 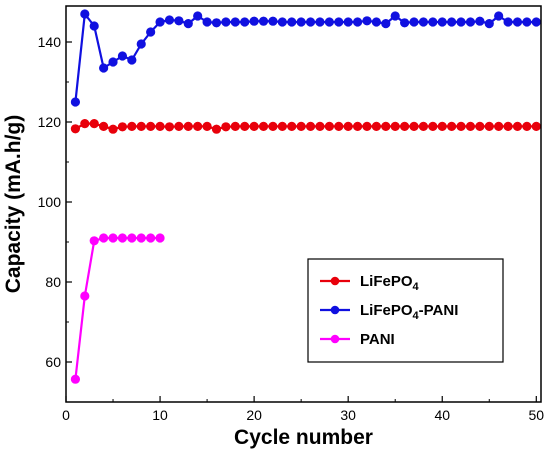 What do you see at coordinates (348, 415) in the screenshot?
I see `x-tick-label: 30` at bounding box center [348, 415].